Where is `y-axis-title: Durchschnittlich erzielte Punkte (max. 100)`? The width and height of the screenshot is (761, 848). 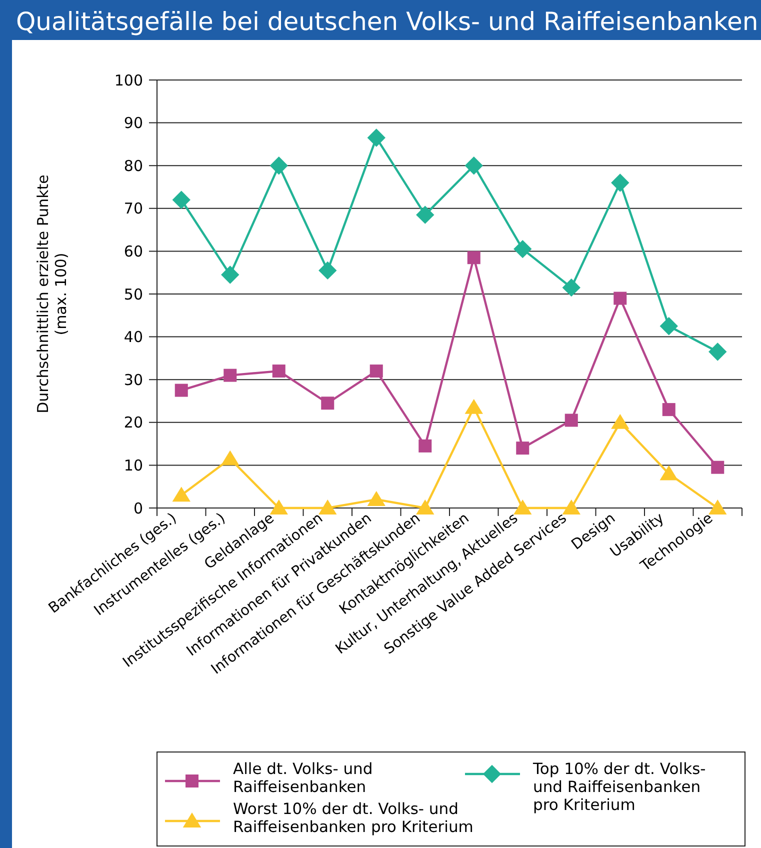
y-axis-title: Durchschnittlich erzielte Punkte (max. 100) is located at coordinates (52, 294).